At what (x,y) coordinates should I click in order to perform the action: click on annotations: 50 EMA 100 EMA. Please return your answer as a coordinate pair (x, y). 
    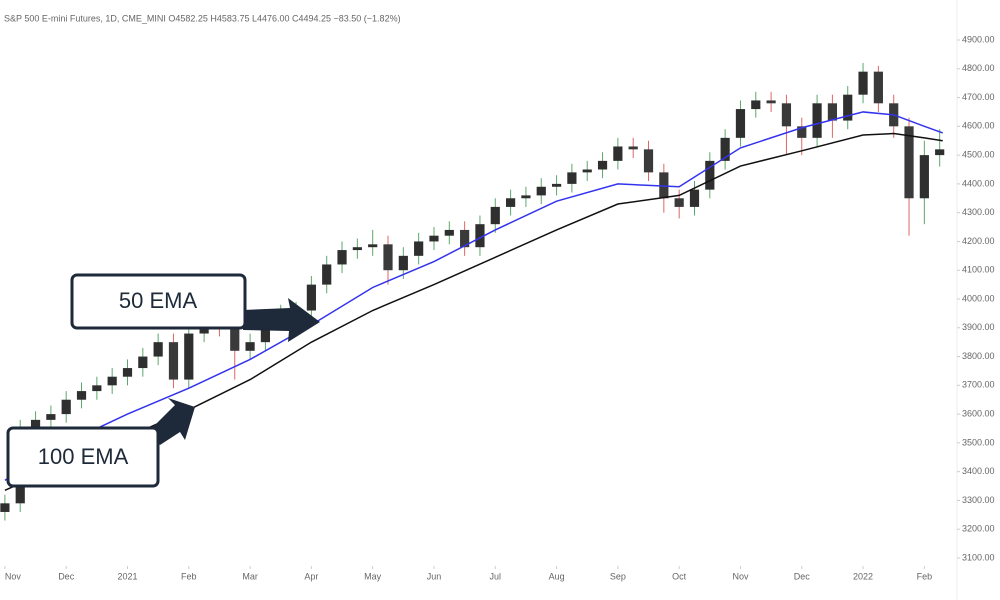
    Looking at the image, I should click on (163, 380).